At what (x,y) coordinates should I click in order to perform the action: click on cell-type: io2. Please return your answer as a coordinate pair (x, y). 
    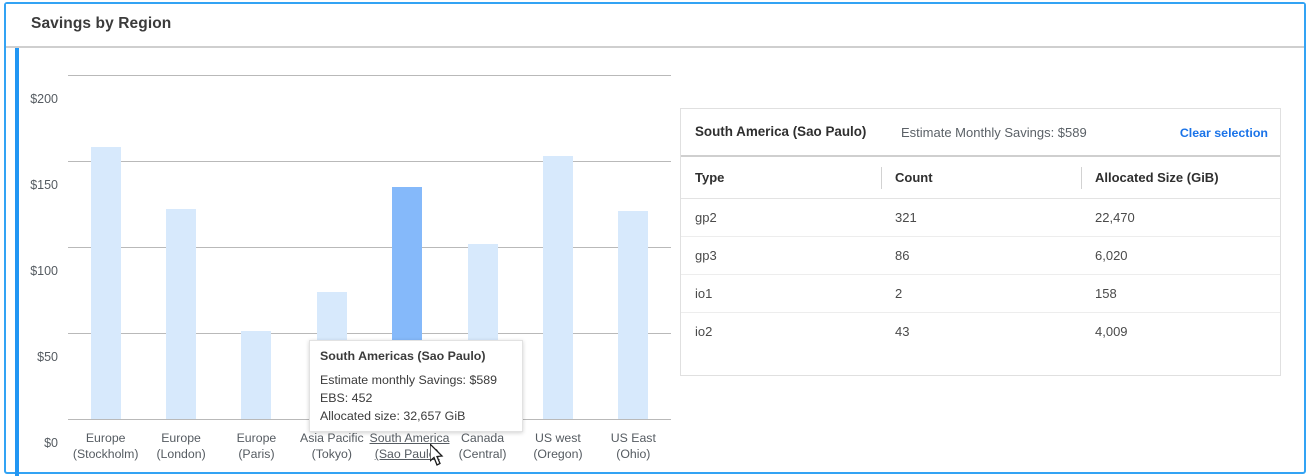
    Looking at the image, I should click on (704, 331).